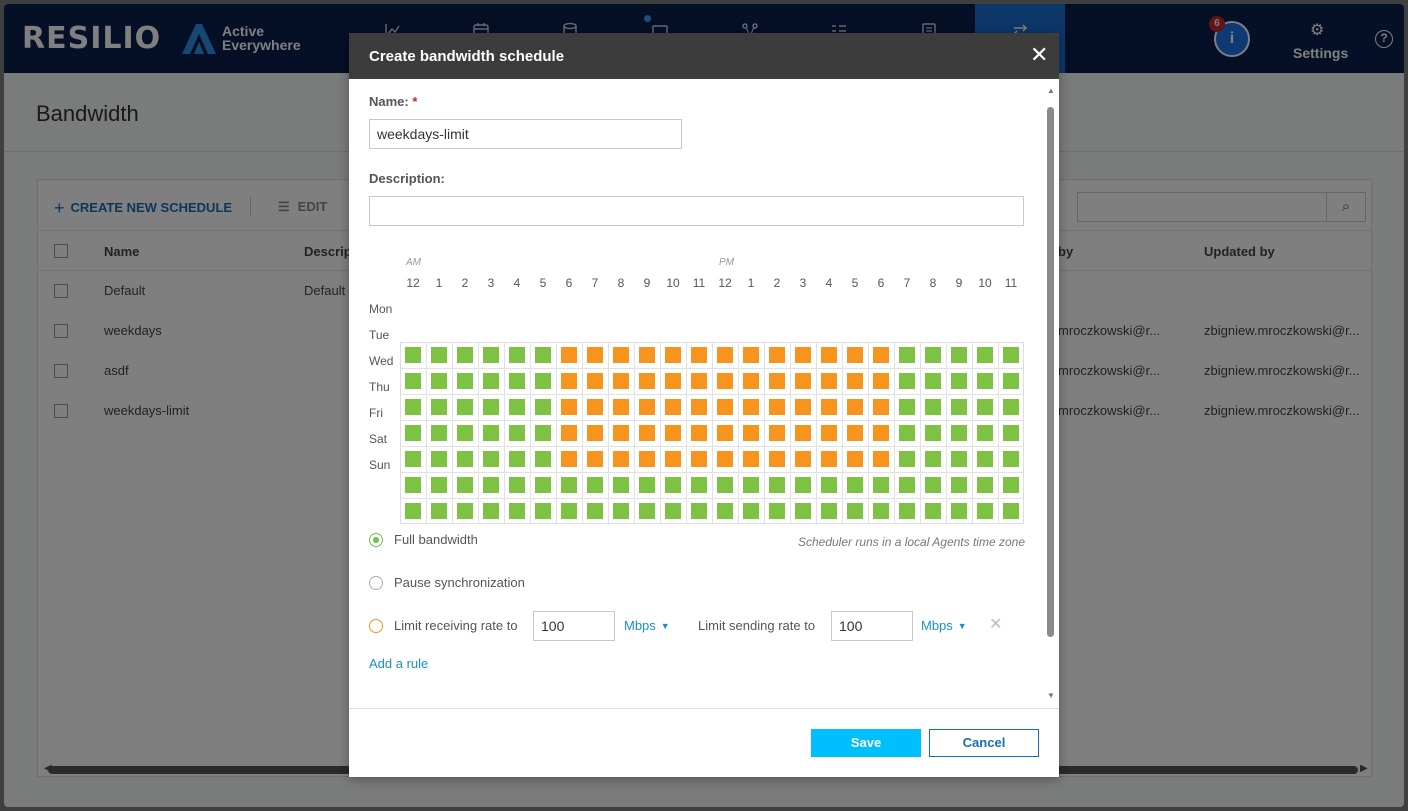 The image size is (1408, 811). What do you see at coordinates (944, 625) in the screenshot?
I see `sending-unit-dropdown: Mbps ▼` at bounding box center [944, 625].